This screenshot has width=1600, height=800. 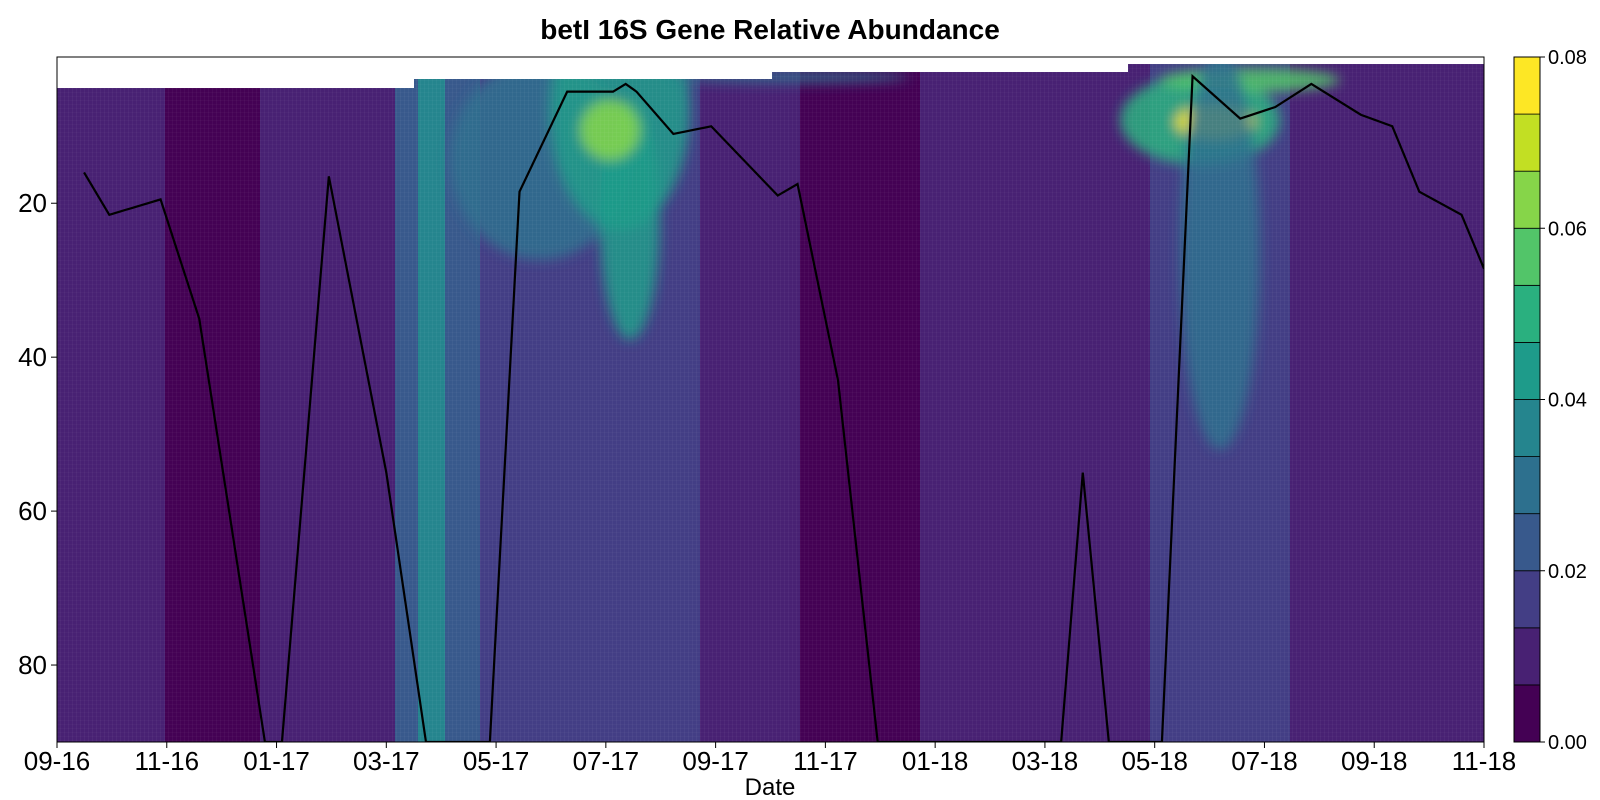 I want to click on chart-title: betI 16S Gene Relative Abundance, so click(x=770, y=29).